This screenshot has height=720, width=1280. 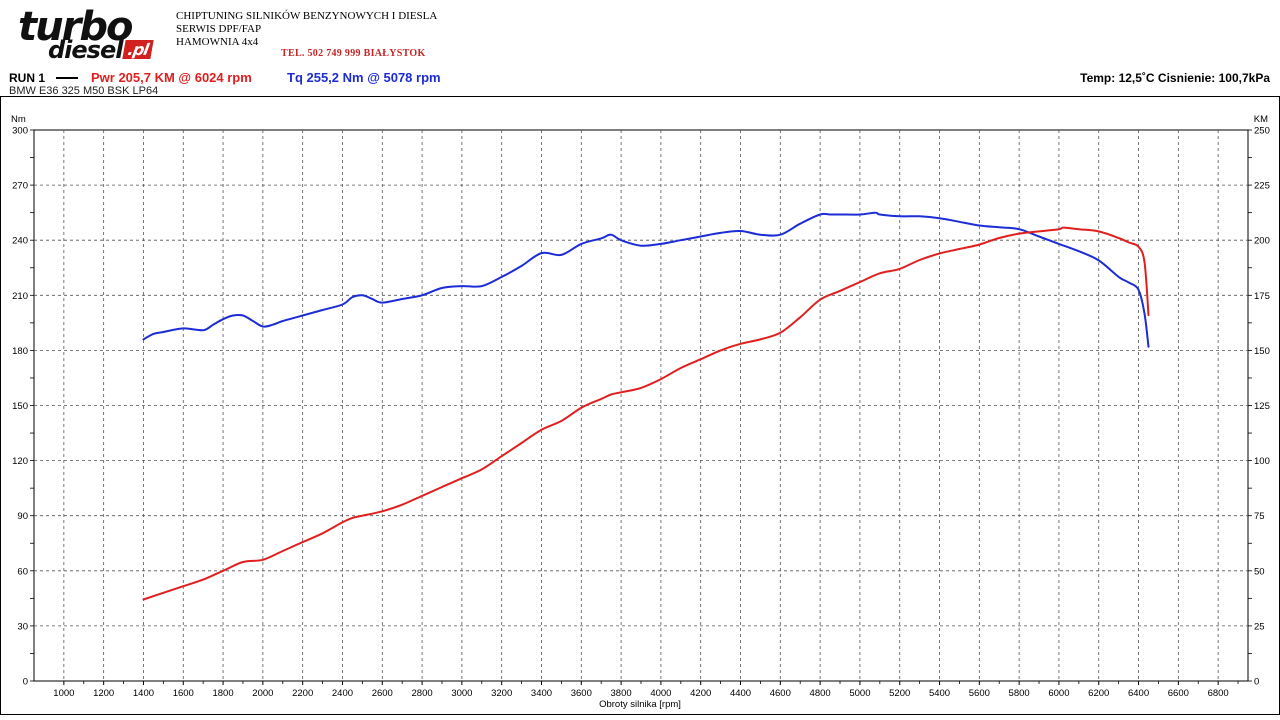 I want to click on logo-diesel-word: diesel, so click(x=85, y=50).